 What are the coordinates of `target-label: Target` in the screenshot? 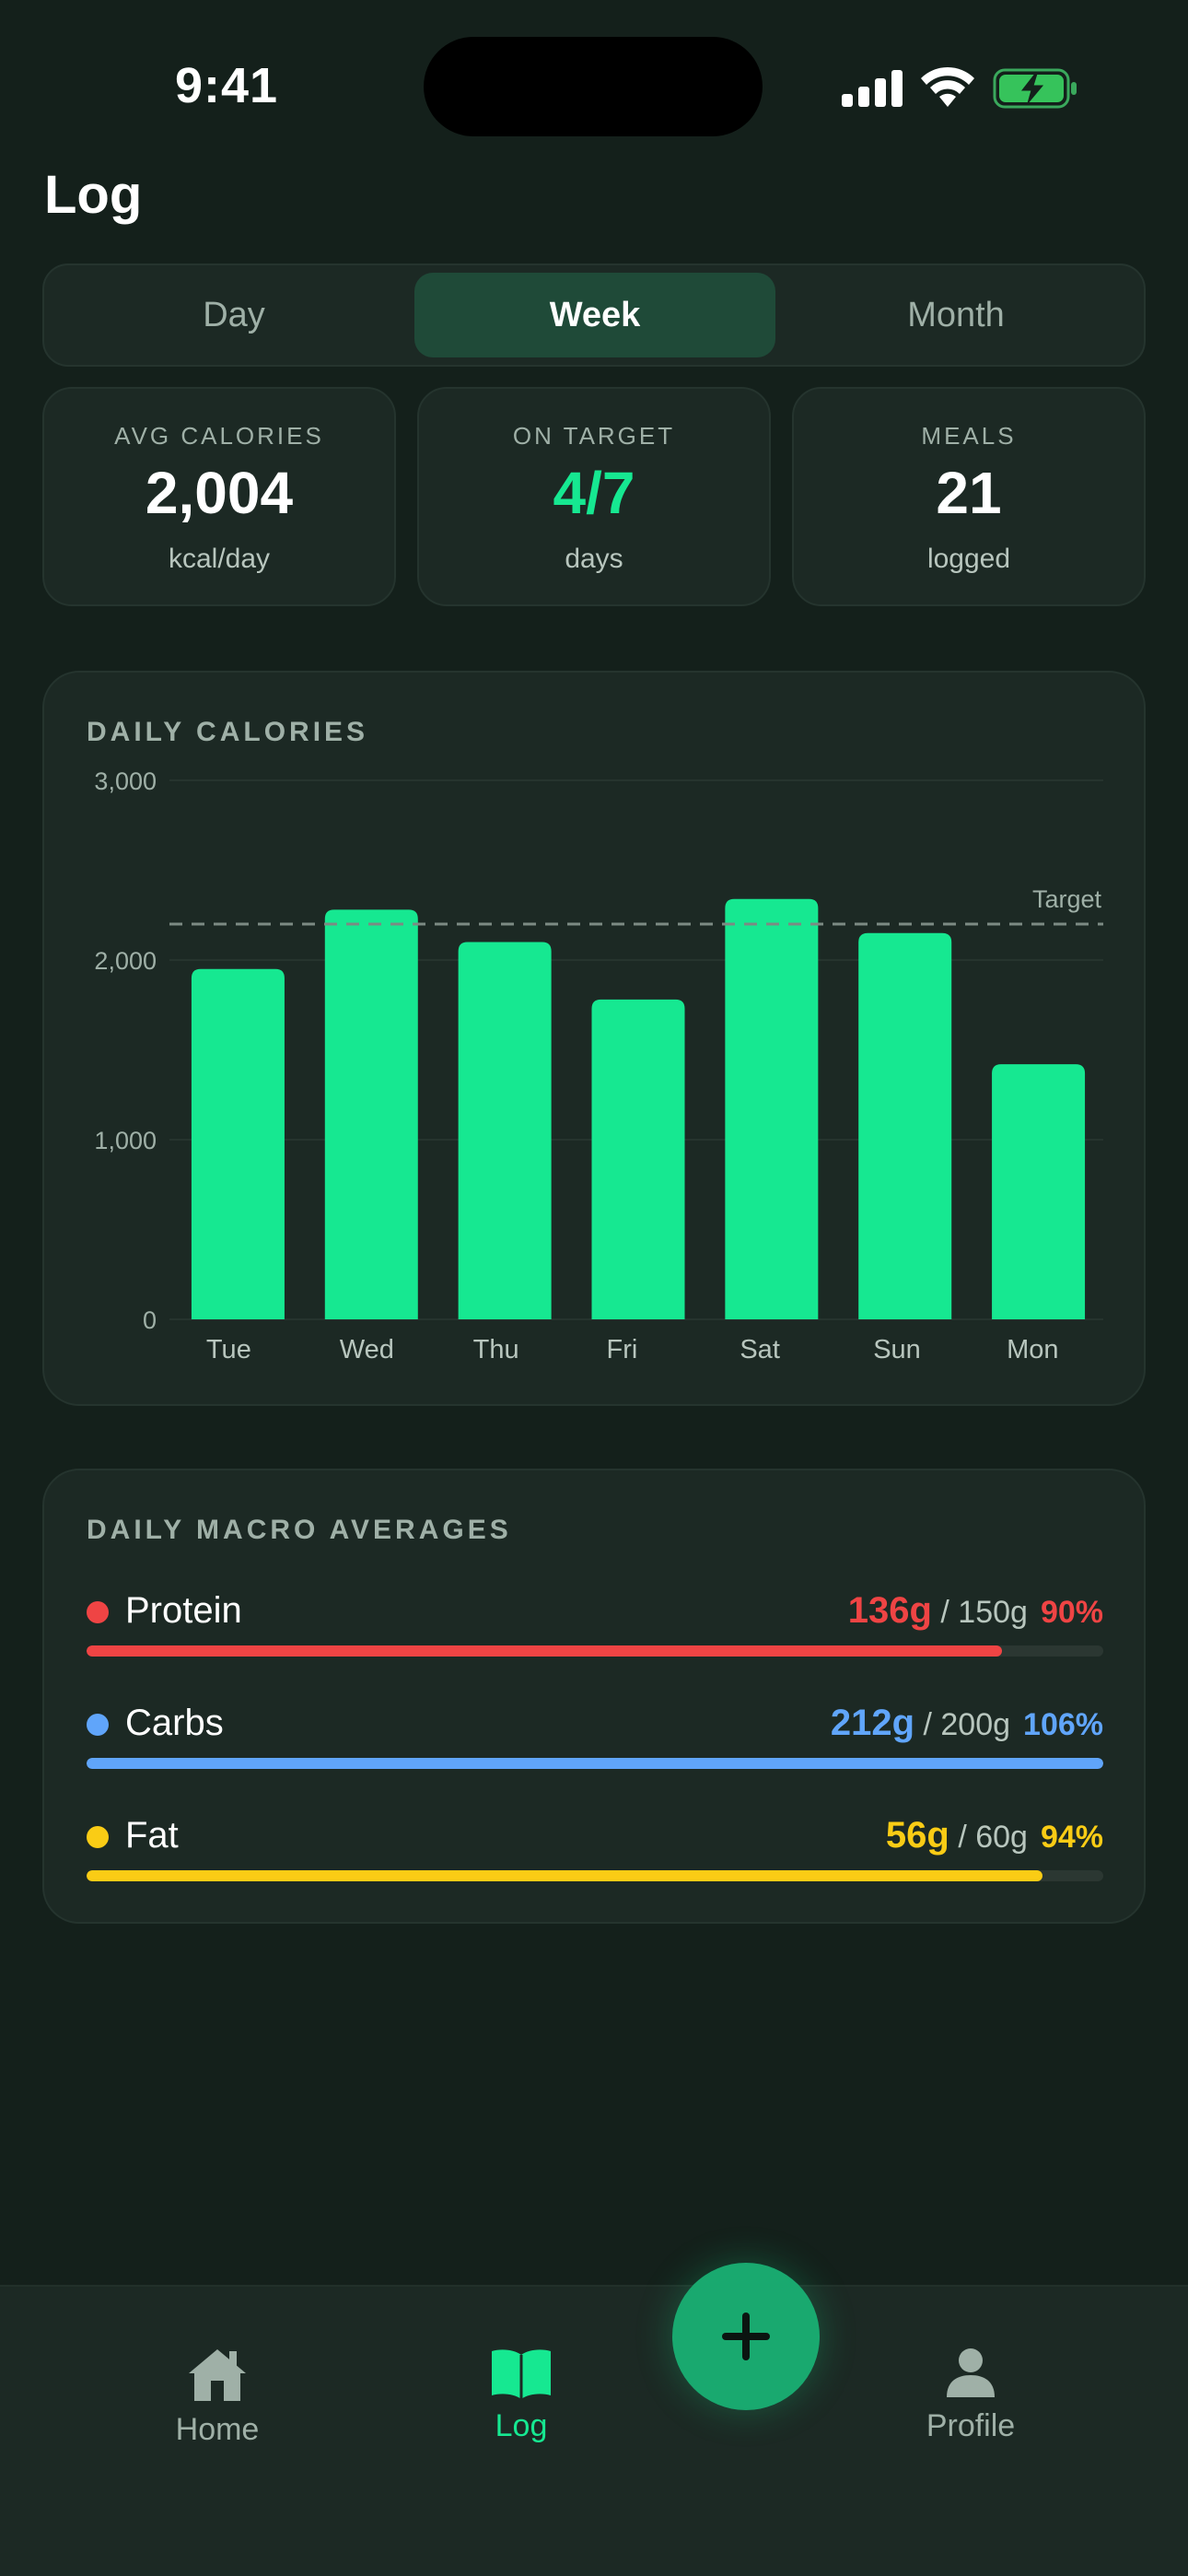 It's located at (1067, 899).